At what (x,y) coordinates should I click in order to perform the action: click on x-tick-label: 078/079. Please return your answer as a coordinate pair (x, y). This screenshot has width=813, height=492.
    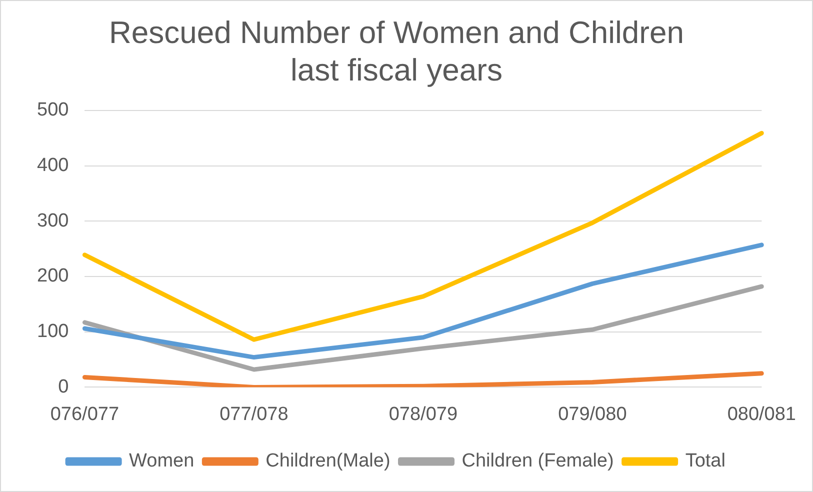
    Looking at the image, I should click on (423, 414).